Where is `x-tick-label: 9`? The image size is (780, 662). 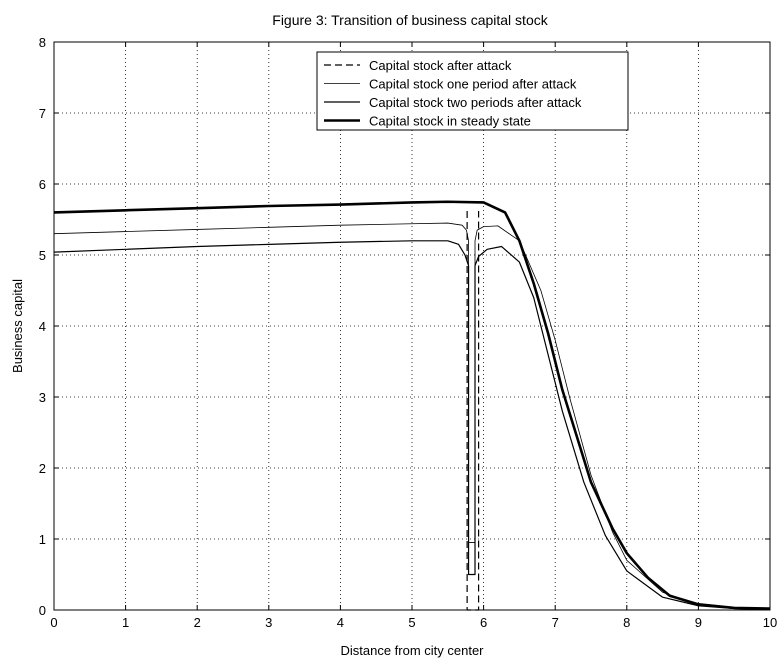
x-tick-label: 9 is located at coordinates (698, 622).